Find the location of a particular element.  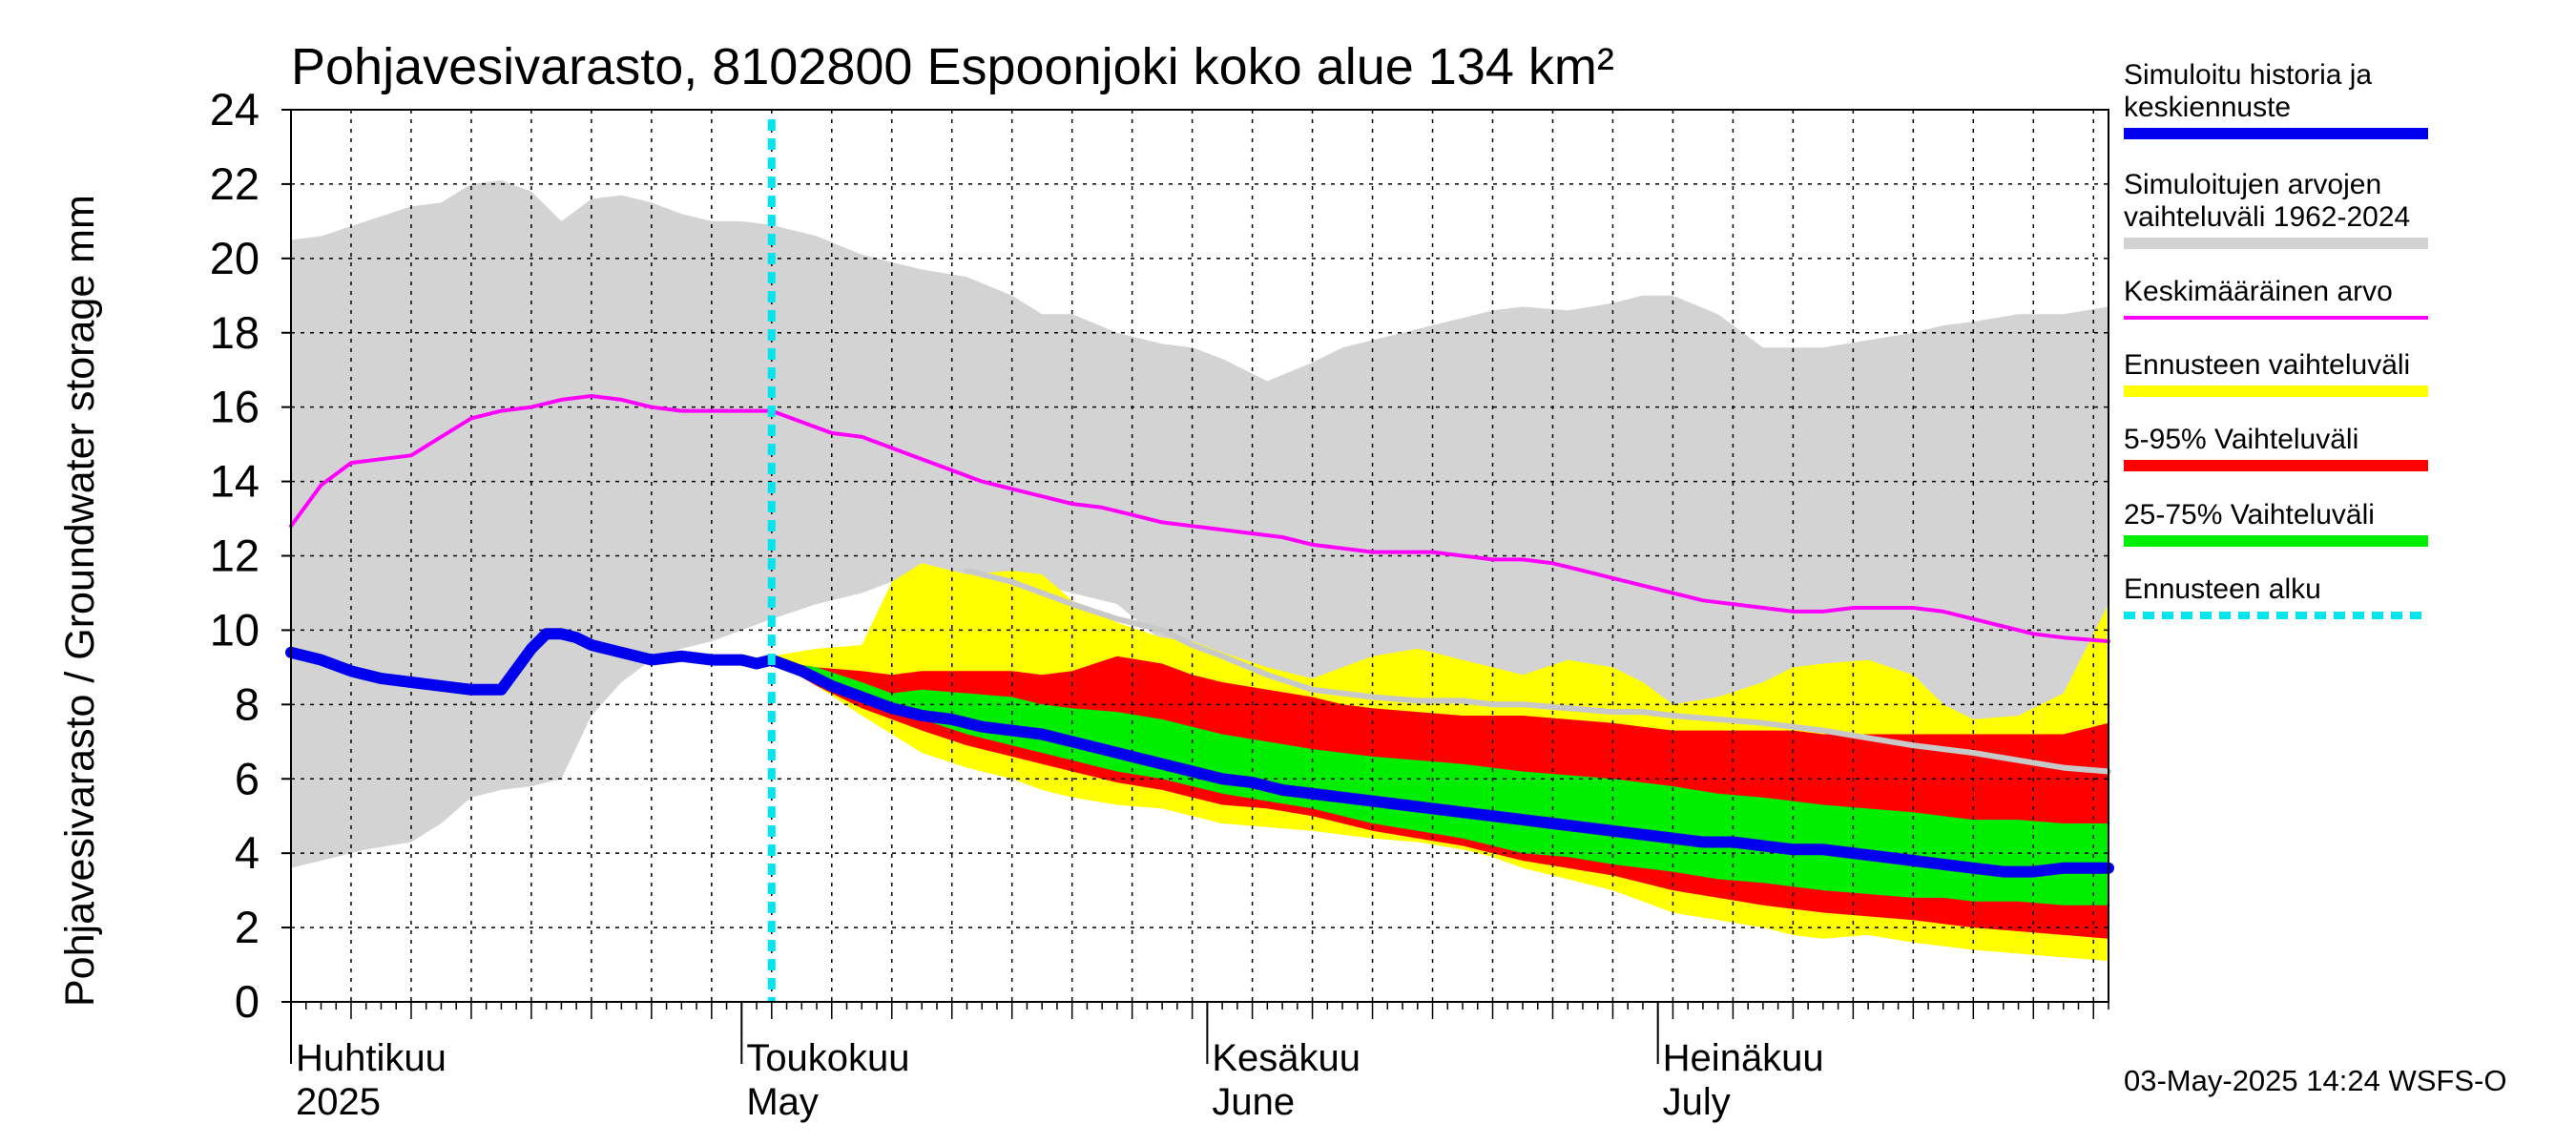

month-label-en: 2025 is located at coordinates (338, 1102).